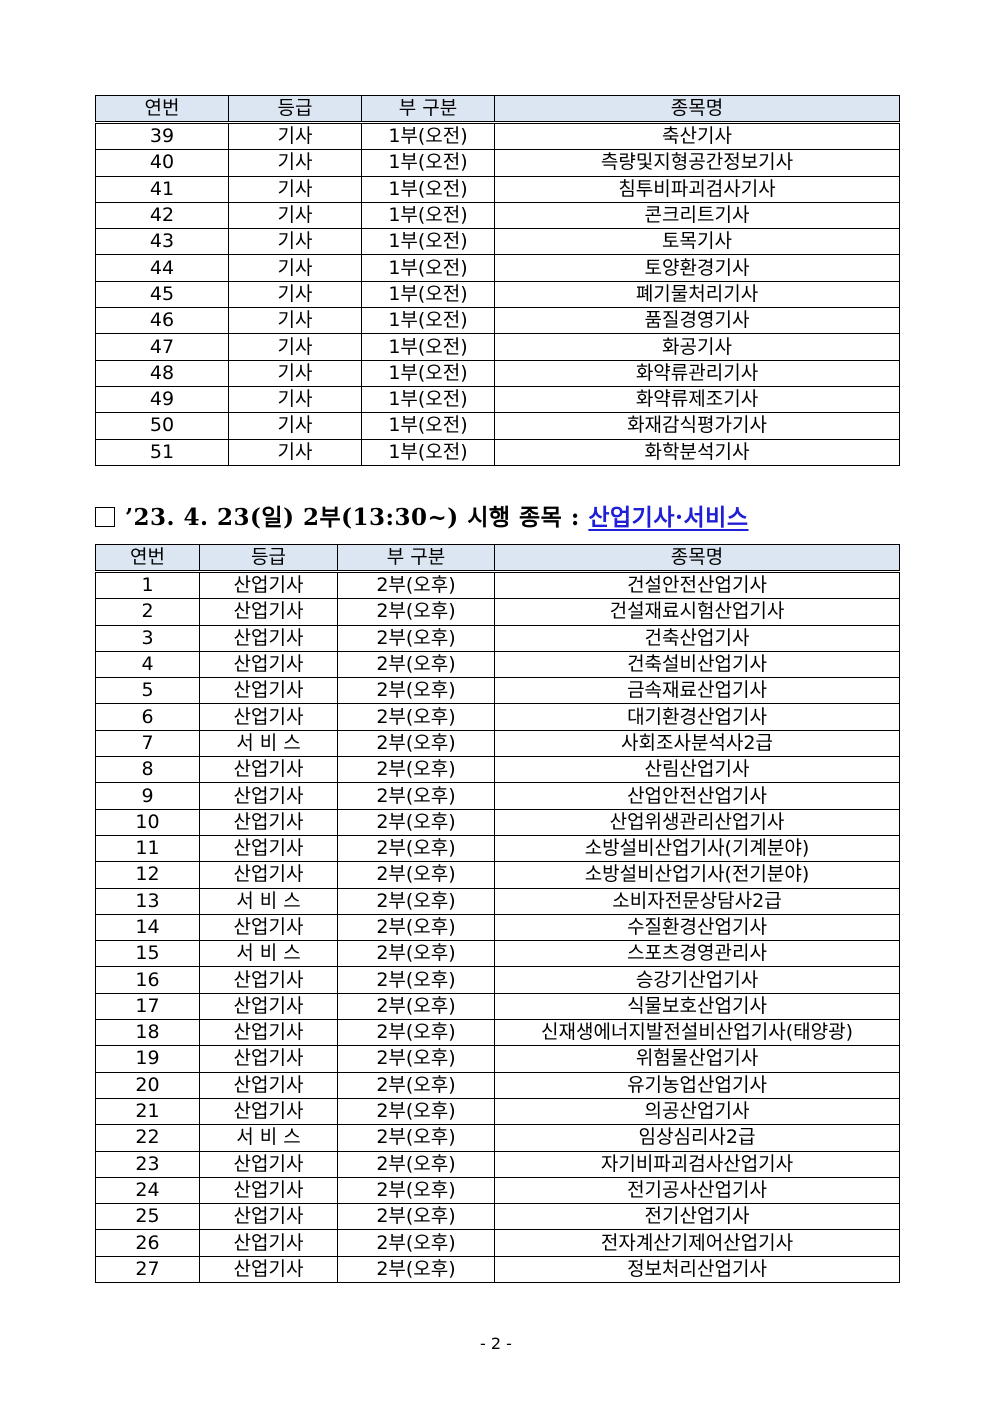 The width and height of the screenshot is (992, 1403). What do you see at coordinates (147, 664) in the screenshot?
I see `cell-no: 4` at bounding box center [147, 664].